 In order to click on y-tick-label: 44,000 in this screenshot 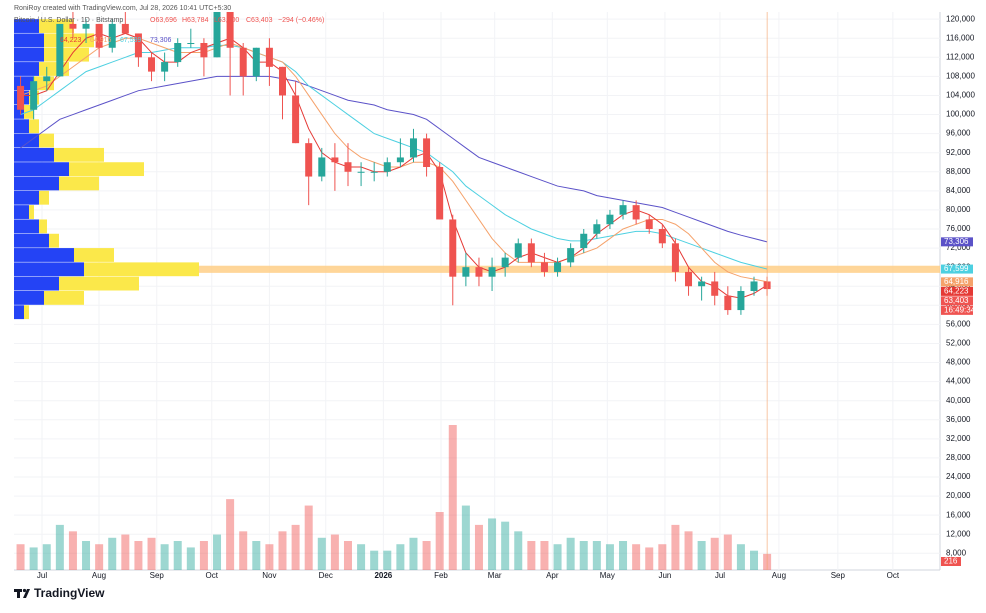, I will do `click(958, 381)`.